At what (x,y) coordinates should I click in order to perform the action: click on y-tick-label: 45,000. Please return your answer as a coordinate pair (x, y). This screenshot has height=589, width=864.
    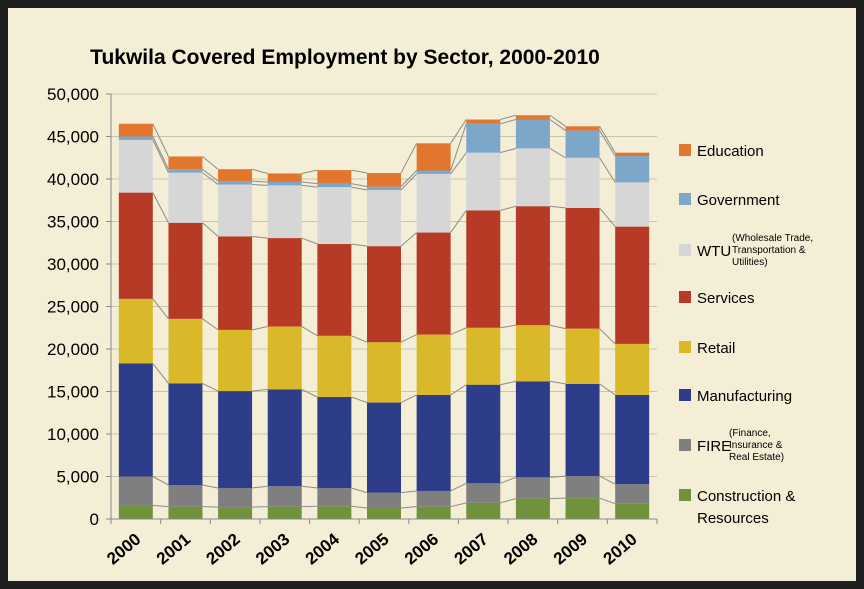
    Looking at the image, I should click on (73, 137).